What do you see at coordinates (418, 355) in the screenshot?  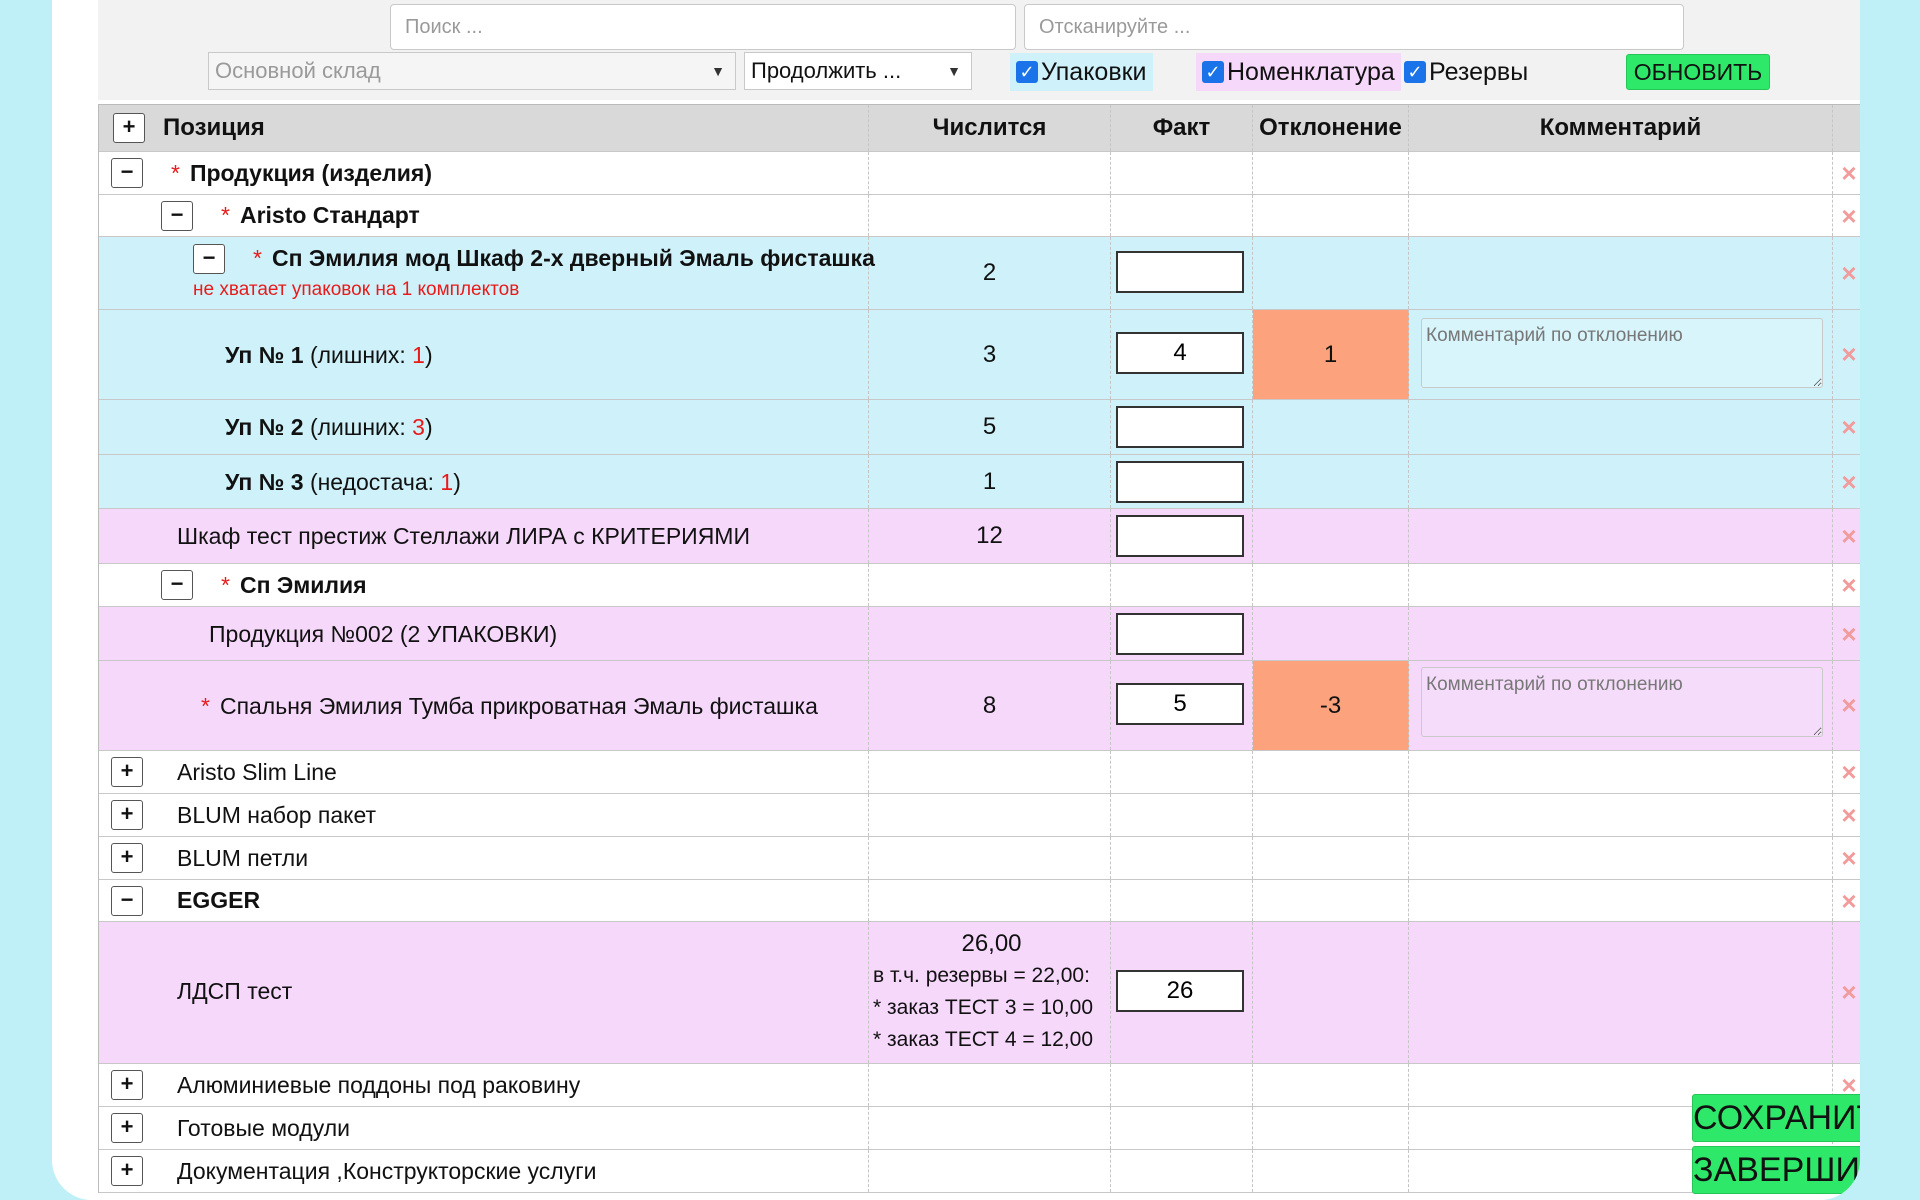 I see `package-note-count: 1` at bounding box center [418, 355].